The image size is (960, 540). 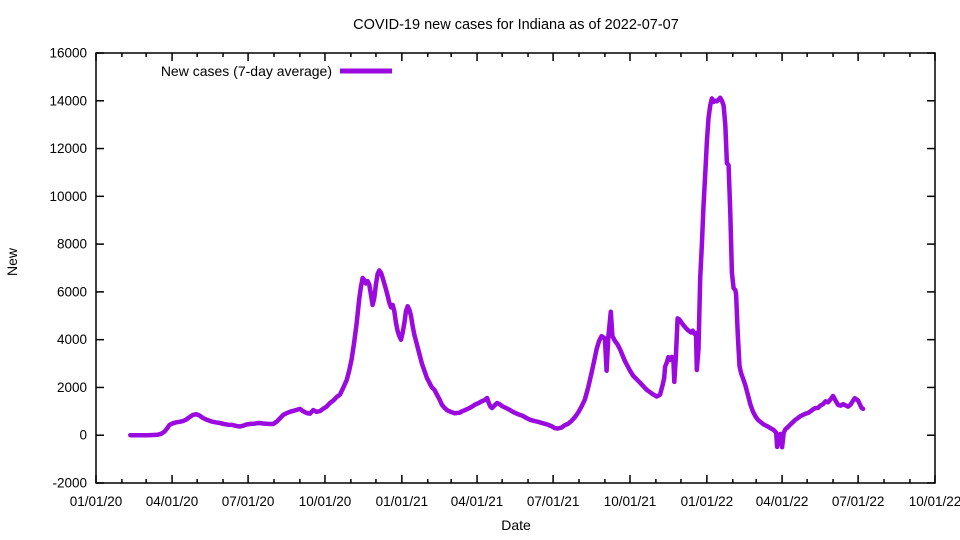 What do you see at coordinates (83, 435) in the screenshot?
I see `y-tick-label: 0` at bounding box center [83, 435].